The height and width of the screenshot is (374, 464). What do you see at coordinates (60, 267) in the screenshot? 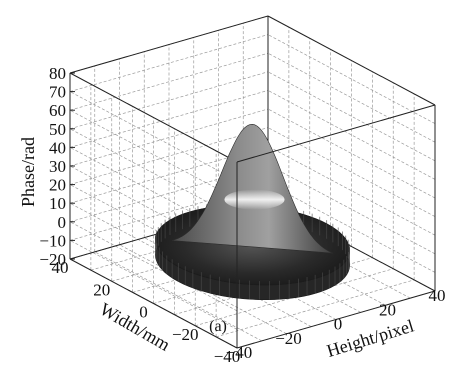
I see `y-tick-label: 40` at bounding box center [60, 267].